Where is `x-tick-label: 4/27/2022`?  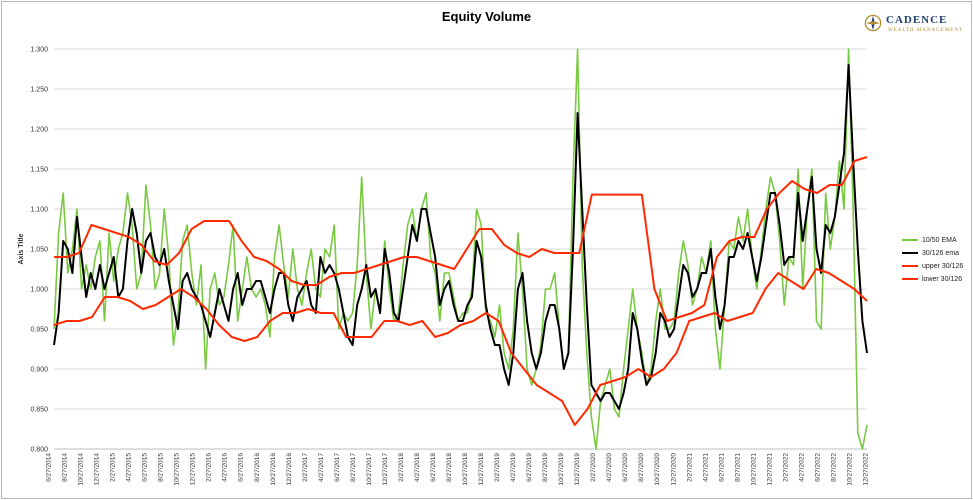
x-tick-label: 4/27/2022 is located at coordinates (801, 467).